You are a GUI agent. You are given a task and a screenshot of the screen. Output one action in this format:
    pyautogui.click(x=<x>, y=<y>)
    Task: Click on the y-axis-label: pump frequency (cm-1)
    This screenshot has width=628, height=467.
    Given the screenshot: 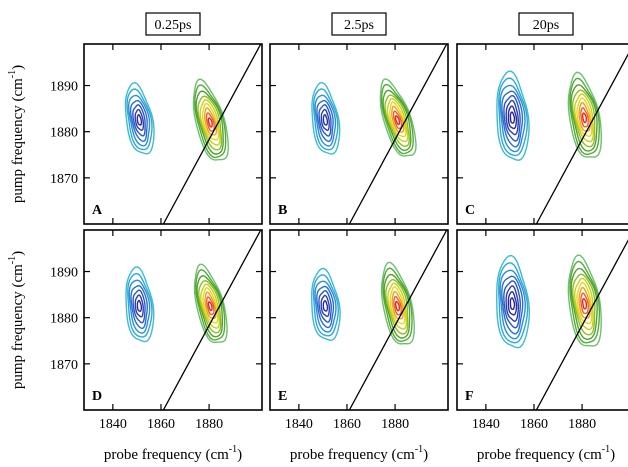 What is the action you would take?
    pyautogui.click(x=16, y=320)
    